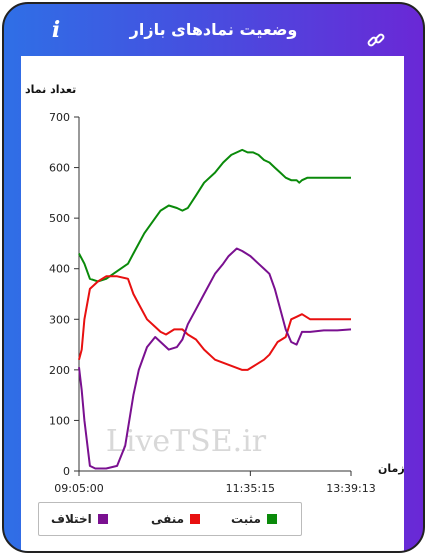  What do you see at coordinates (59, 420) in the screenshot?
I see `y-tick-label: 100` at bounding box center [59, 420].